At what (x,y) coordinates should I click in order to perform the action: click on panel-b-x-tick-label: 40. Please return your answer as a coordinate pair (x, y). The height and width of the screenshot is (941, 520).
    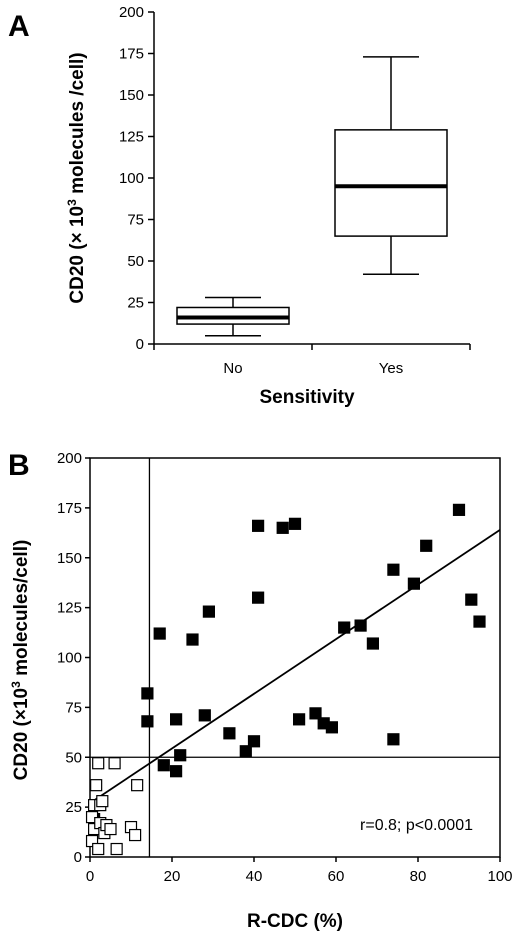
    Looking at the image, I should click on (254, 876).